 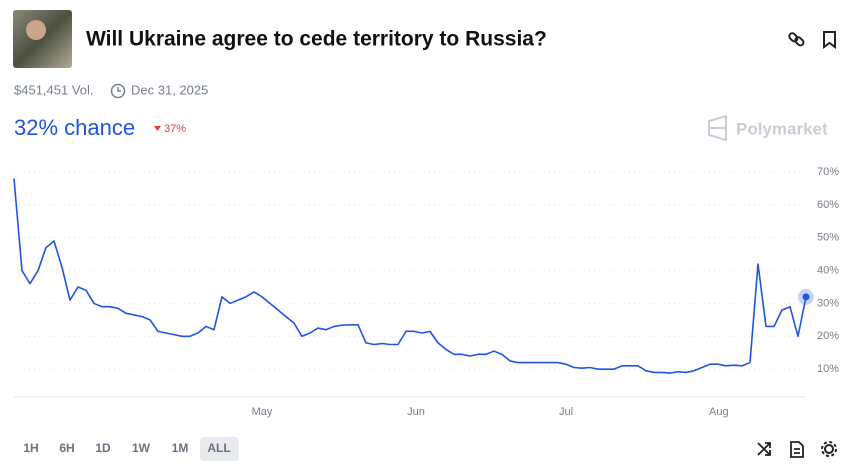 What do you see at coordinates (717, 128) in the screenshot?
I see `brand-logo` at bounding box center [717, 128].